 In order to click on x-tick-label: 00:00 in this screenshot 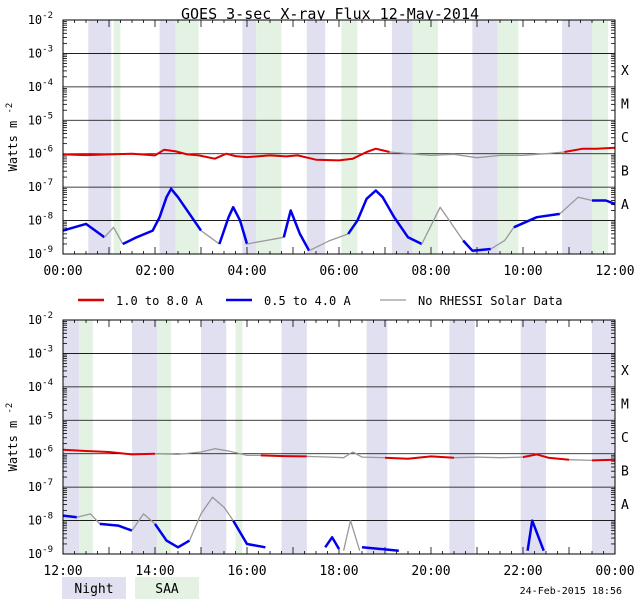, I will do `click(614, 571)`.